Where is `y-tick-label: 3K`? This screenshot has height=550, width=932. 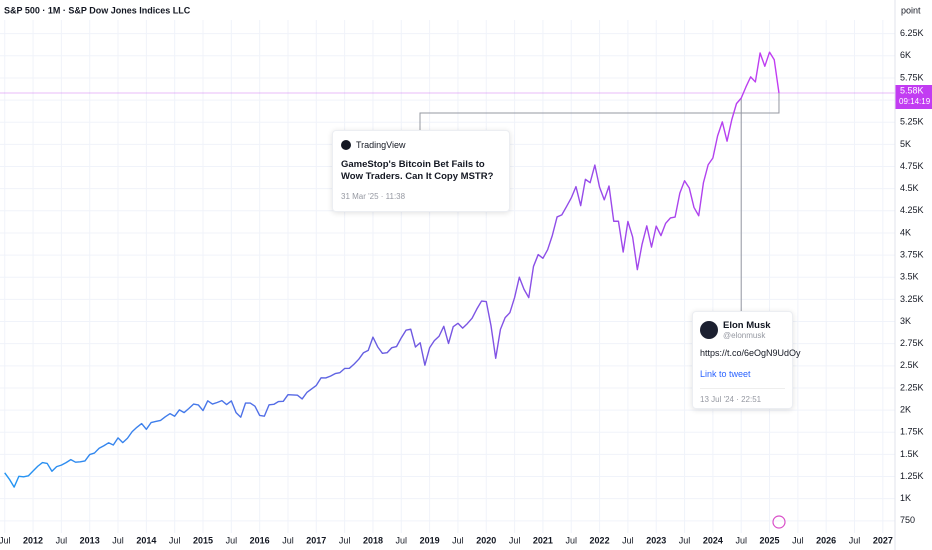
y-tick-label: 3K is located at coordinates (905, 321).